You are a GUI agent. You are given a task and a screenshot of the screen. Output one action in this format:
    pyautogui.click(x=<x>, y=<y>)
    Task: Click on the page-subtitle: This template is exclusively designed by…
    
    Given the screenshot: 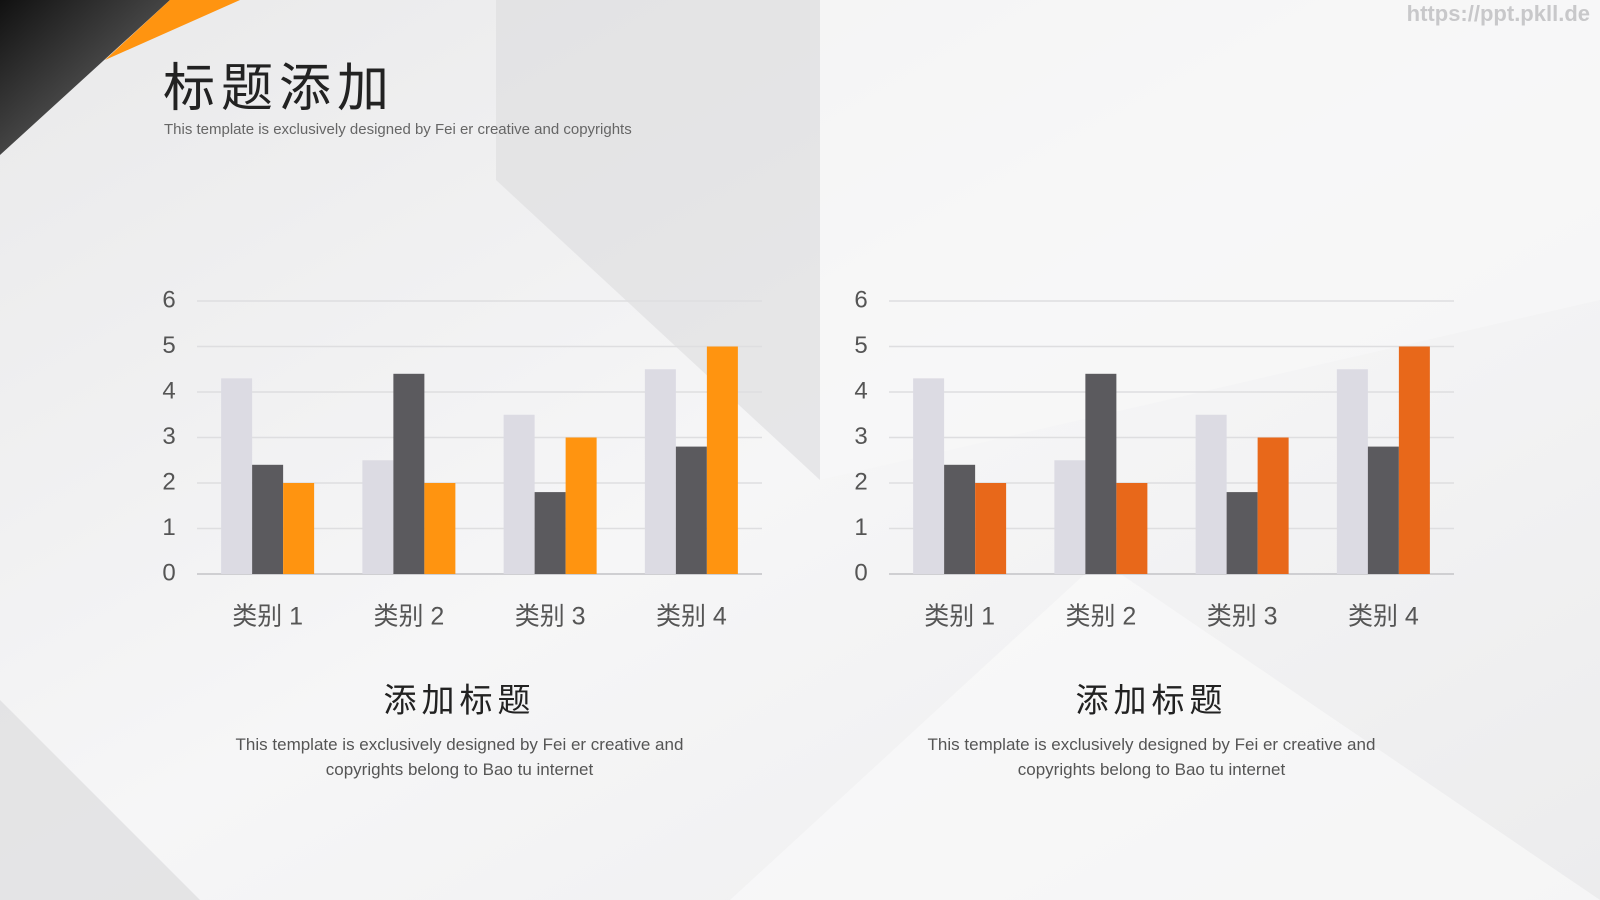 What is the action you would take?
    pyautogui.click(x=398, y=129)
    